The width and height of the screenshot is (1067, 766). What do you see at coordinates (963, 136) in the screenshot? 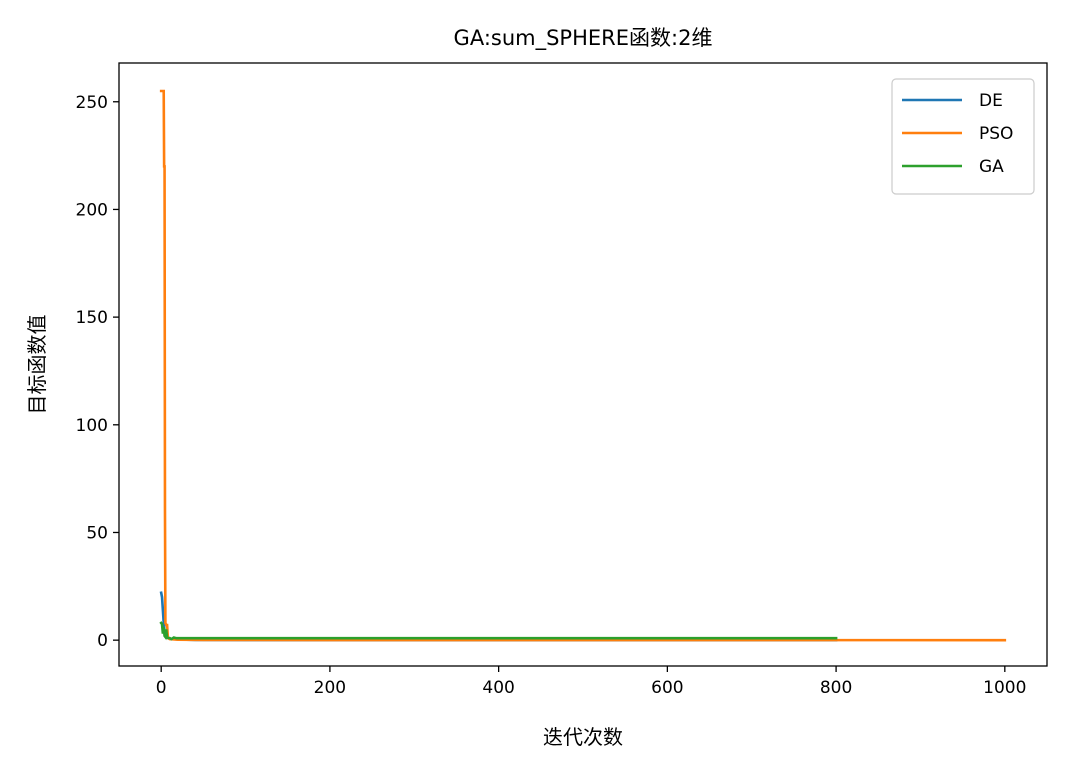
I see `legend: DE PSO GA` at bounding box center [963, 136].